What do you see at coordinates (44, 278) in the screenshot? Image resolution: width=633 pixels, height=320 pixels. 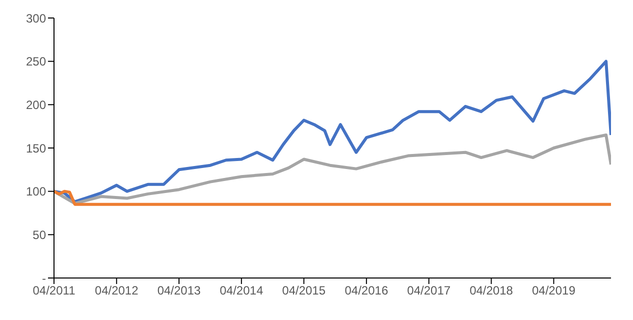 I see `y-tick-label: -` at bounding box center [44, 278].